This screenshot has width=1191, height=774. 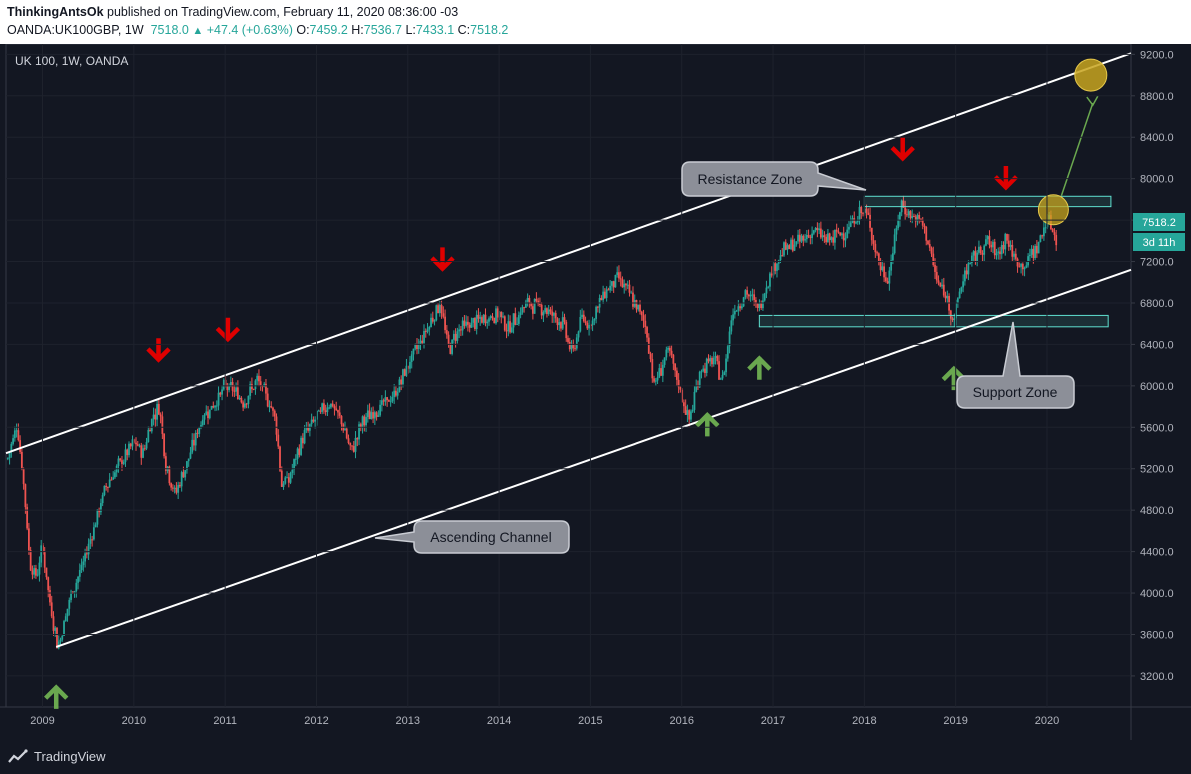 What do you see at coordinates (56, 696) in the screenshot?
I see `buy-arrow-icon` at bounding box center [56, 696].